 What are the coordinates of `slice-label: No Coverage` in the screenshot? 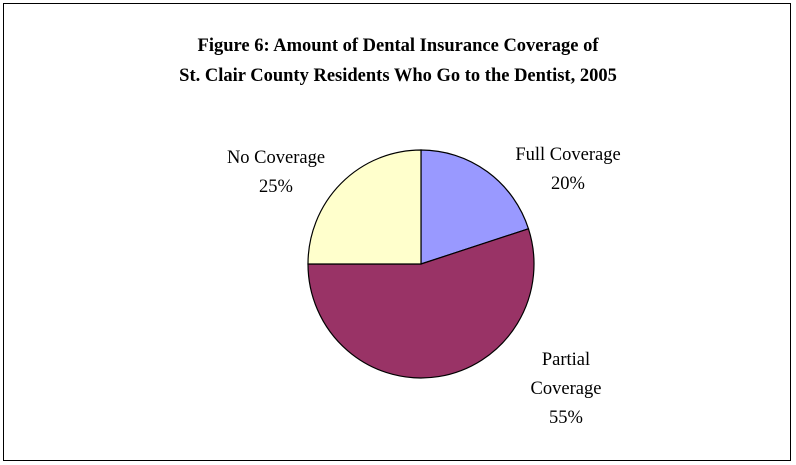 It's located at (276, 158).